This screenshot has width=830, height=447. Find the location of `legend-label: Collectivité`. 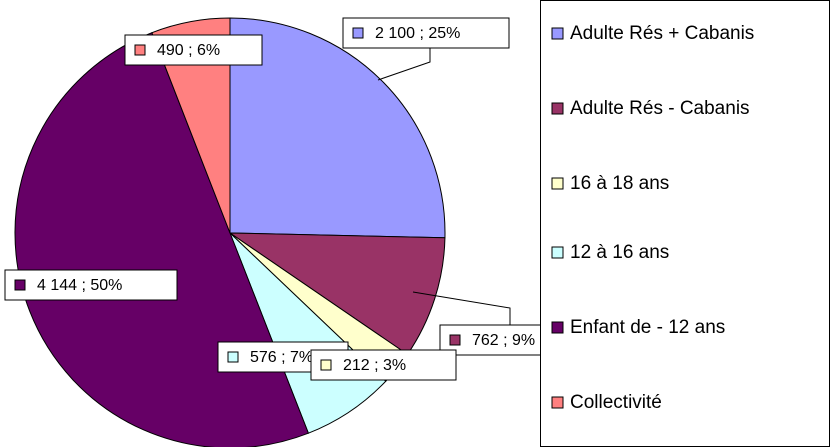

legend-label: Collectivité is located at coordinates (616, 402).